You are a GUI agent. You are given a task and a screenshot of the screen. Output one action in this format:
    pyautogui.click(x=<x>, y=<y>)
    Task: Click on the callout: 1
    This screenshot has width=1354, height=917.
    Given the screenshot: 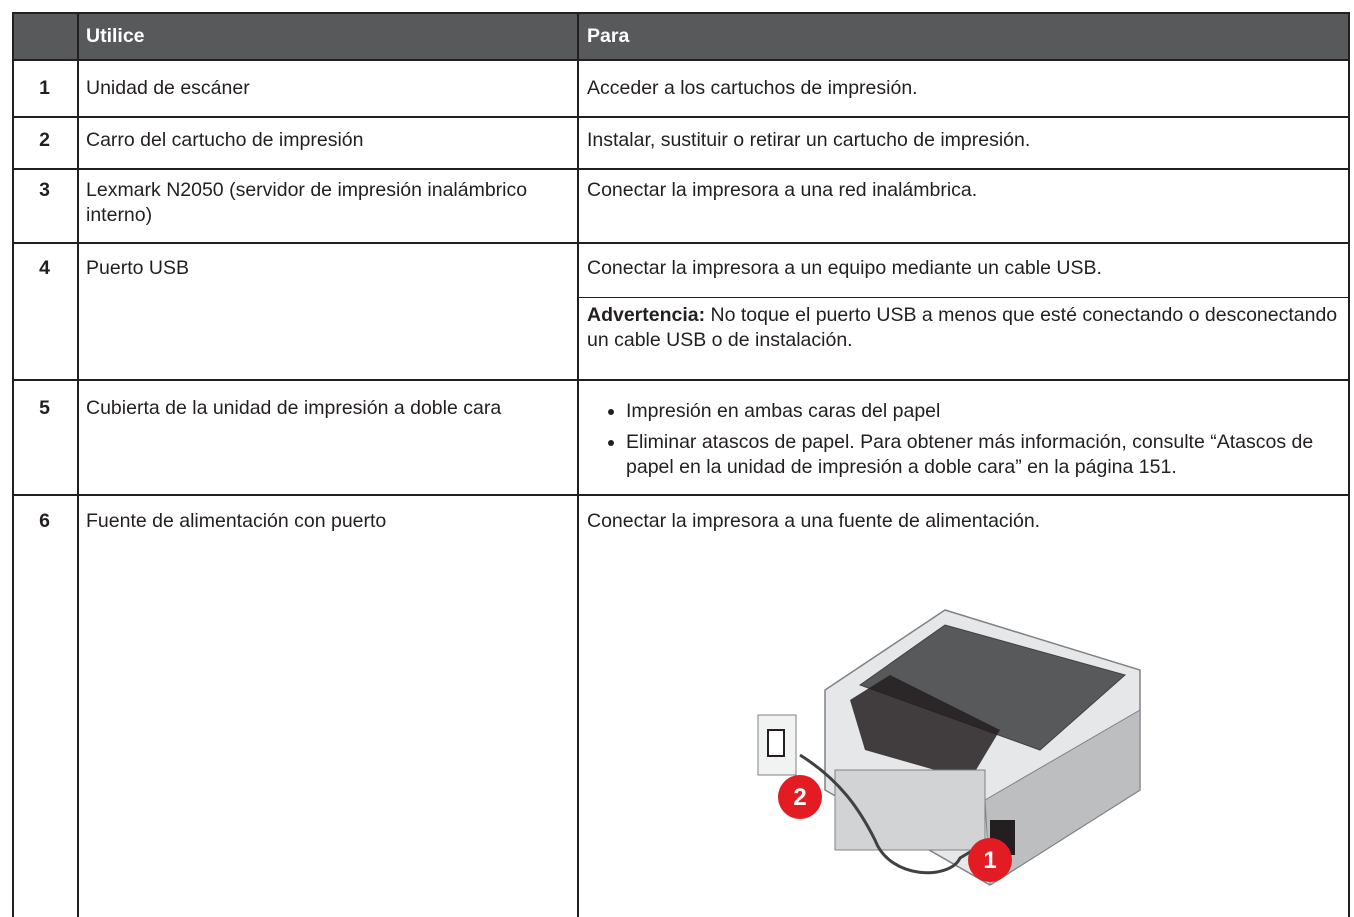 What is the action you would take?
    pyautogui.click(x=989, y=860)
    